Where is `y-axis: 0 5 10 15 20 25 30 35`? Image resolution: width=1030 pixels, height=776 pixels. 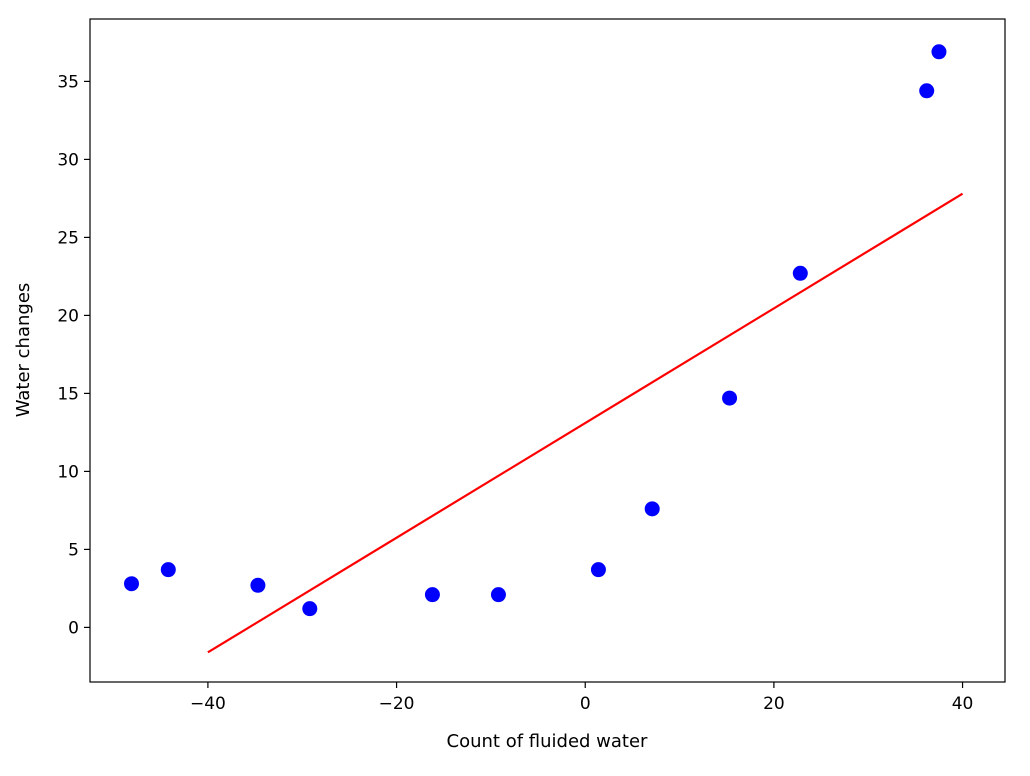
y-axis: 0 5 10 15 20 25 30 35 is located at coordinates (73, 355).